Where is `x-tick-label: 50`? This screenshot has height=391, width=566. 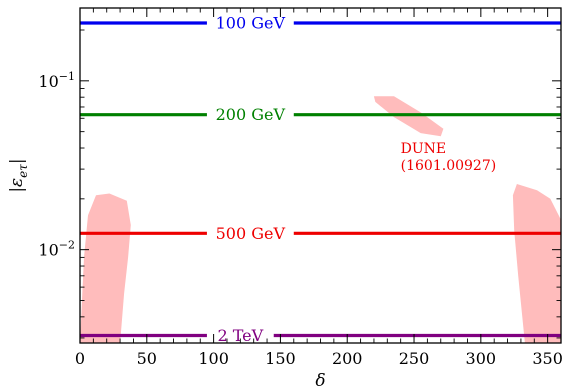 x-tick-label: 50 is located at coordinates (147, 358).